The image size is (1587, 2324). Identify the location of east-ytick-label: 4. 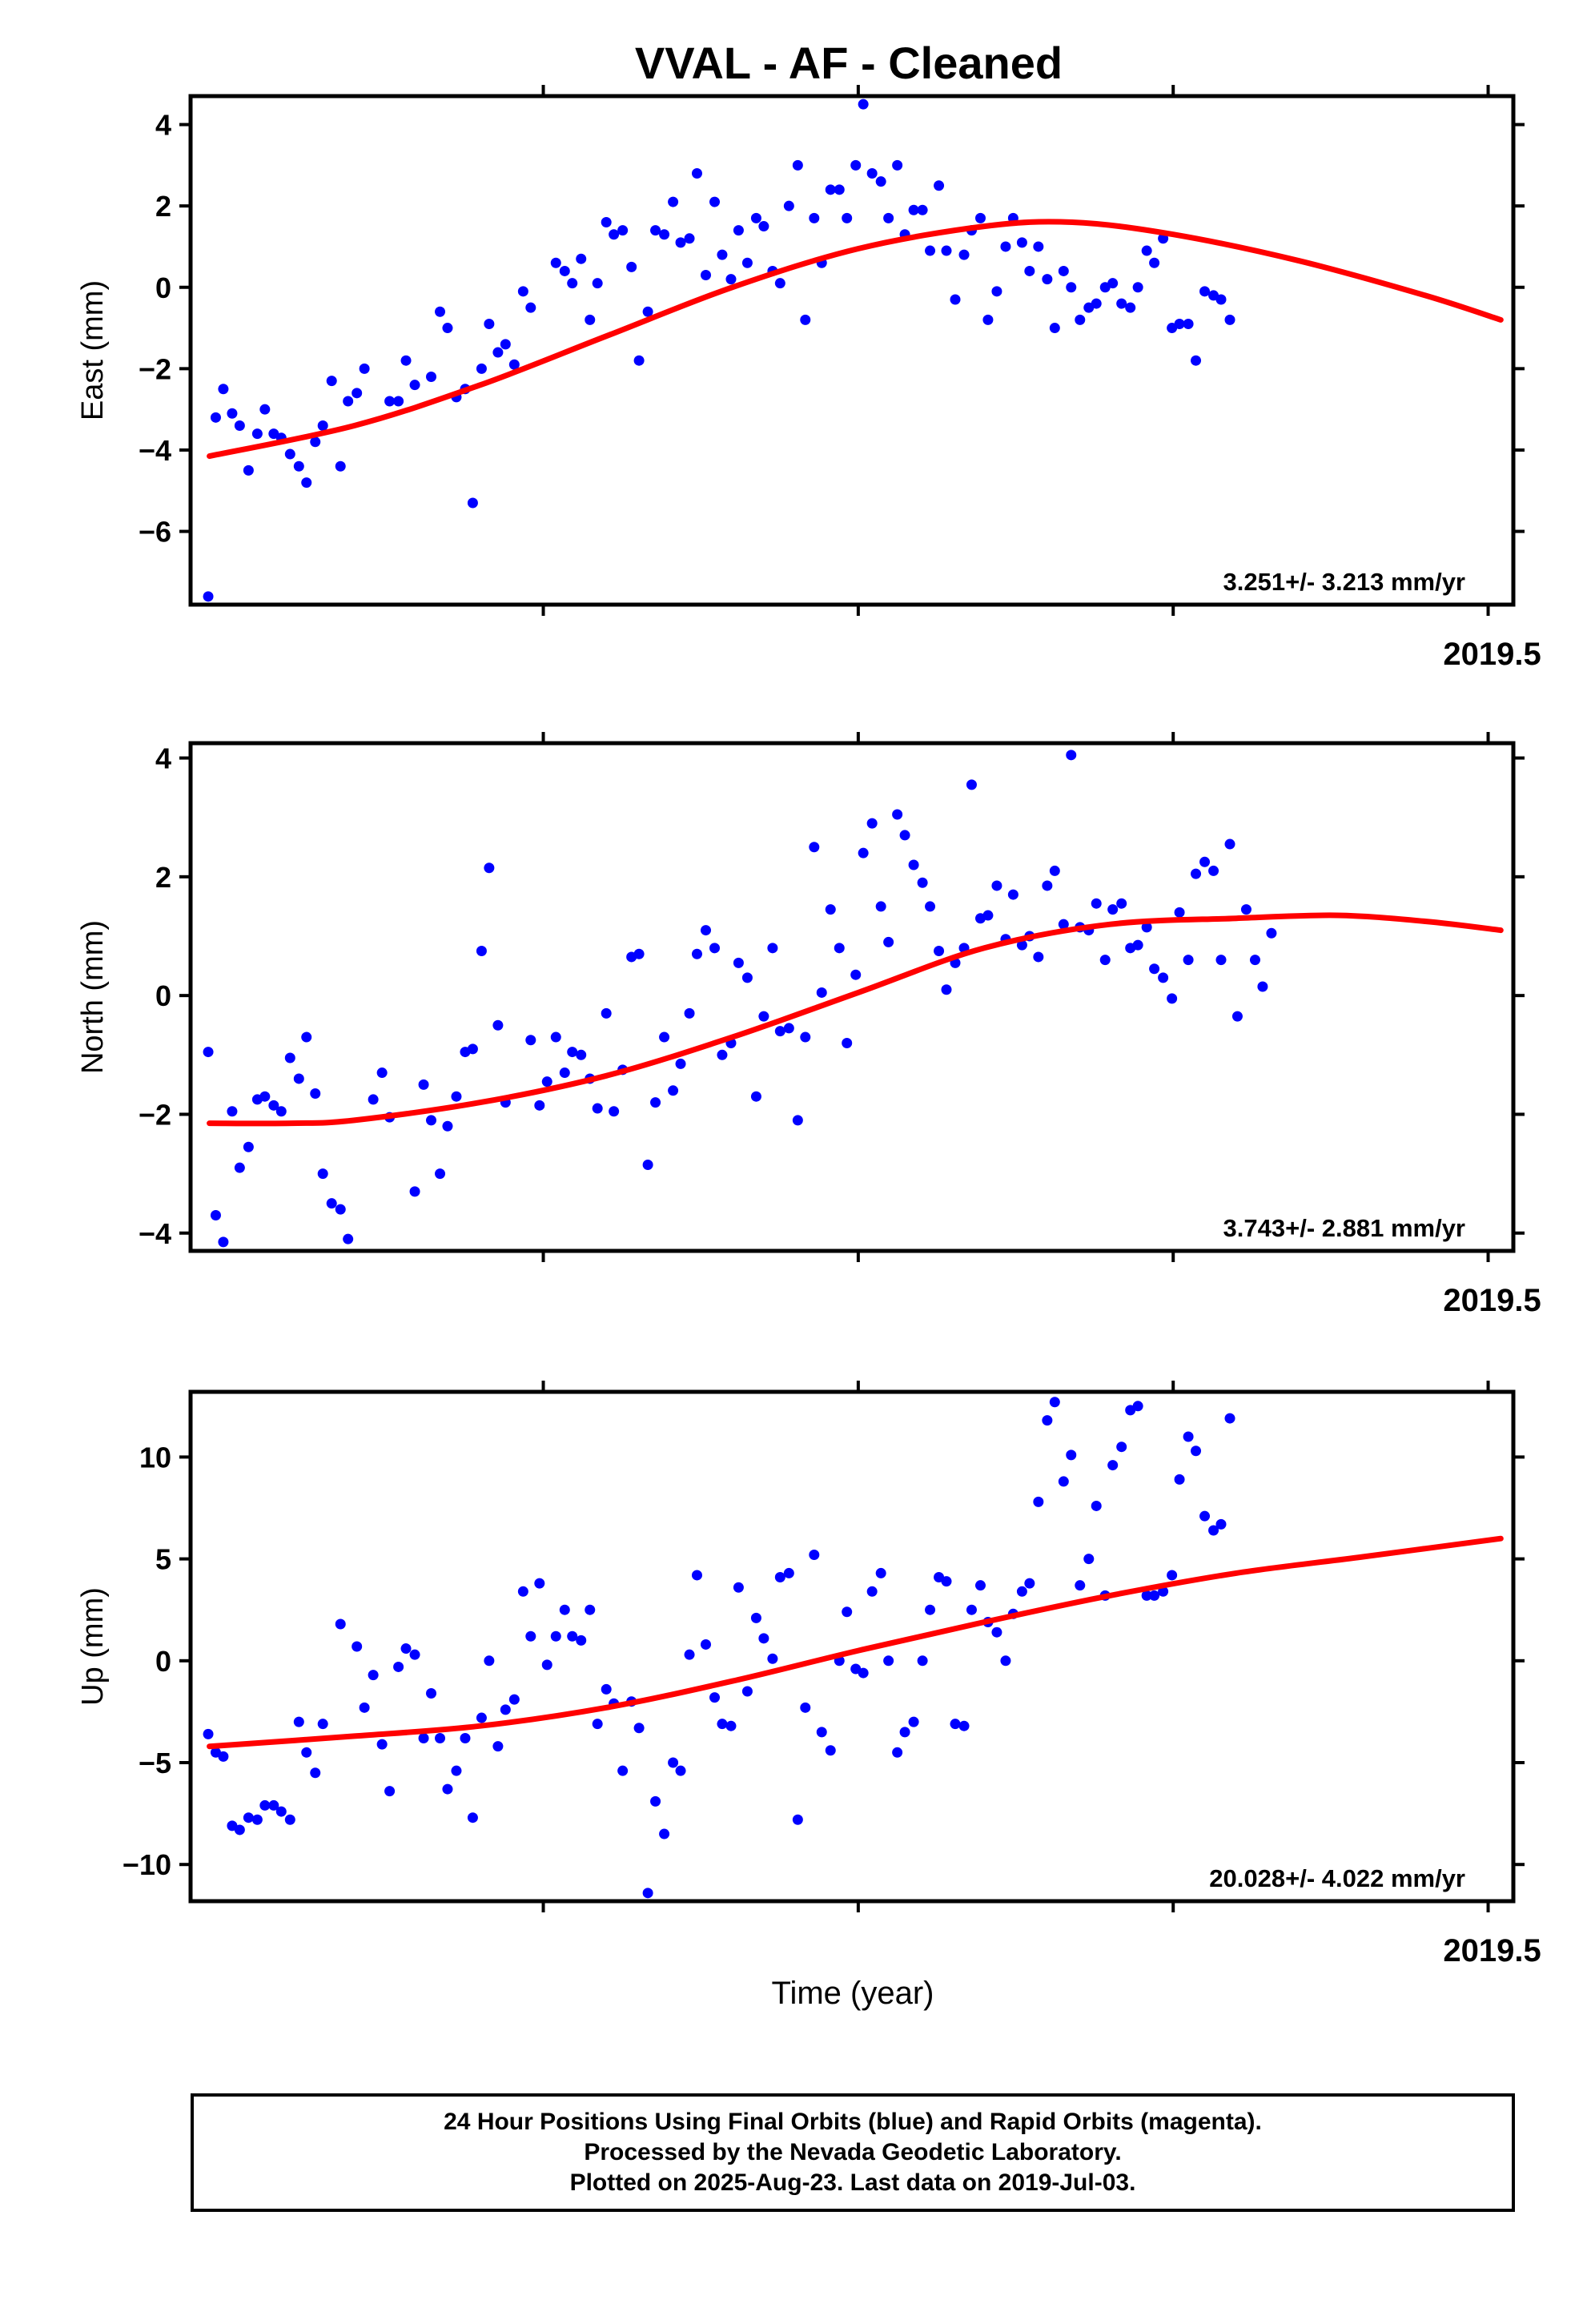
(163, 126).